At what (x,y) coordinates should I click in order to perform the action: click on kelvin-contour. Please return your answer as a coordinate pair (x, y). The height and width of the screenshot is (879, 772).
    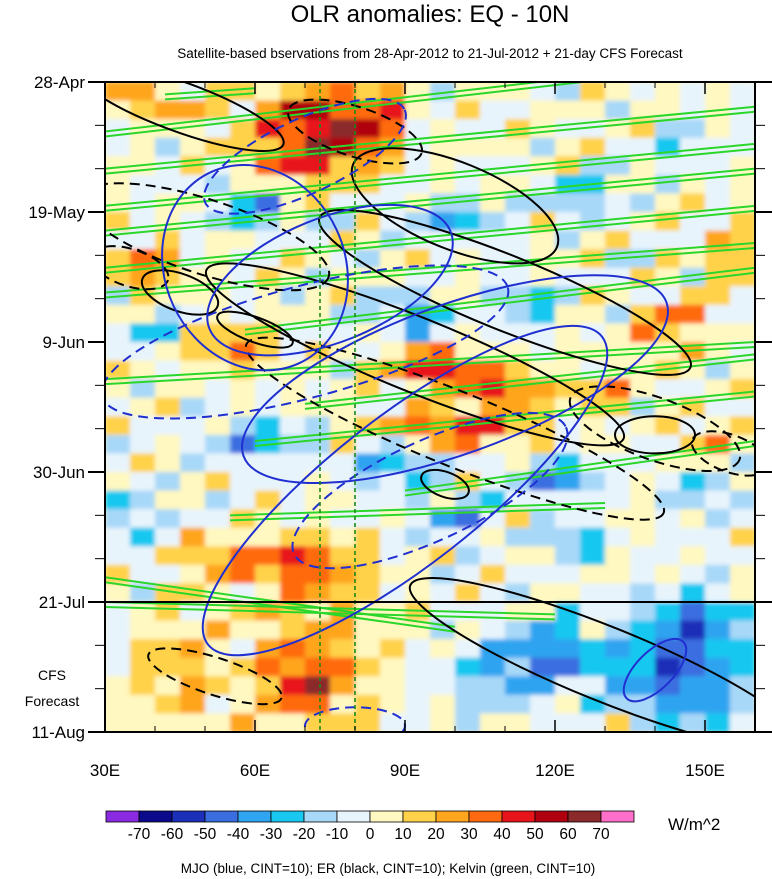
    Looking at the image, I should click on (504, 419).